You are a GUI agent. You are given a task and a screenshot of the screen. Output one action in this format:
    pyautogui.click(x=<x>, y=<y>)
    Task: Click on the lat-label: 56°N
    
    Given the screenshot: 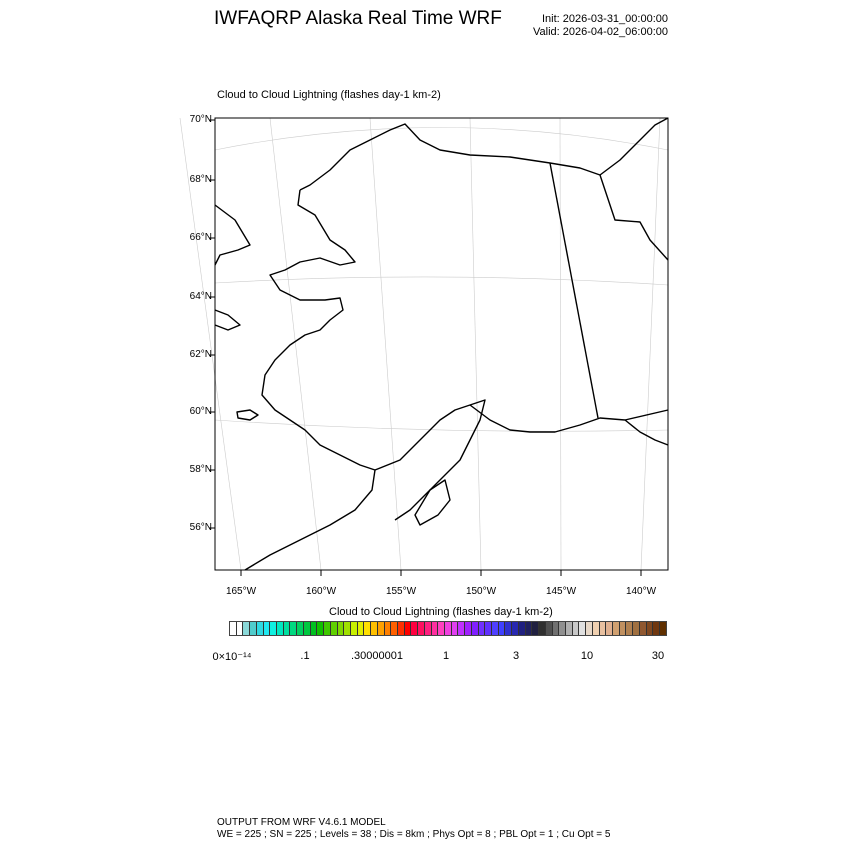 What is the action you would take?
    pyautogui.click(x=200, y=527)
    